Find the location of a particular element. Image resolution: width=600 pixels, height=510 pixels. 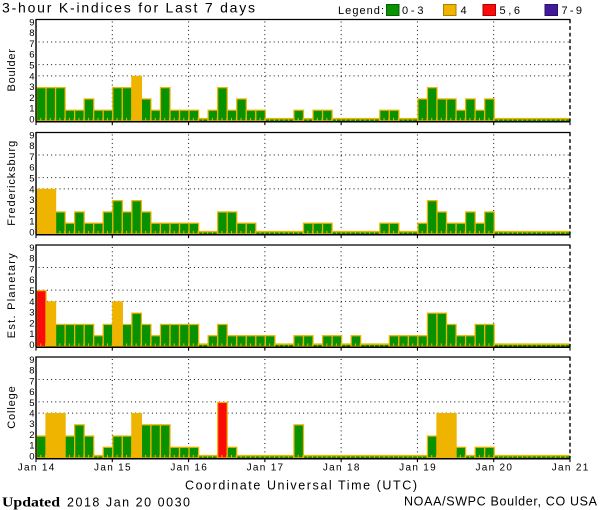

svg-text: Boulder is located at coordinates (12, 70).